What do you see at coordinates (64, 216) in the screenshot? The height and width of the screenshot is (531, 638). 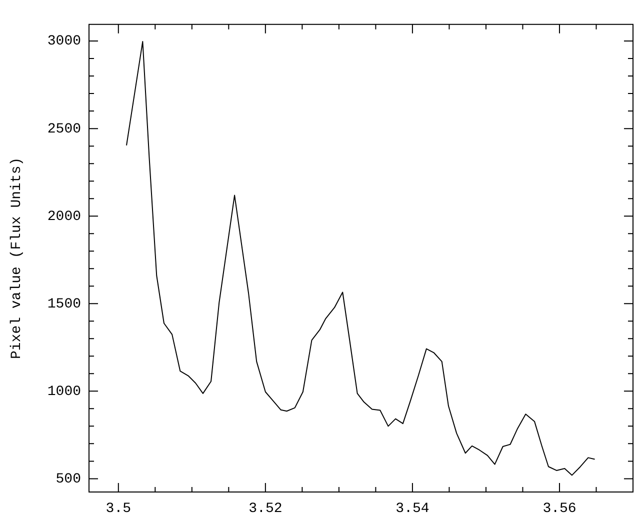 I see `y-tick-label: 2000` at bounding box center [64, 216].